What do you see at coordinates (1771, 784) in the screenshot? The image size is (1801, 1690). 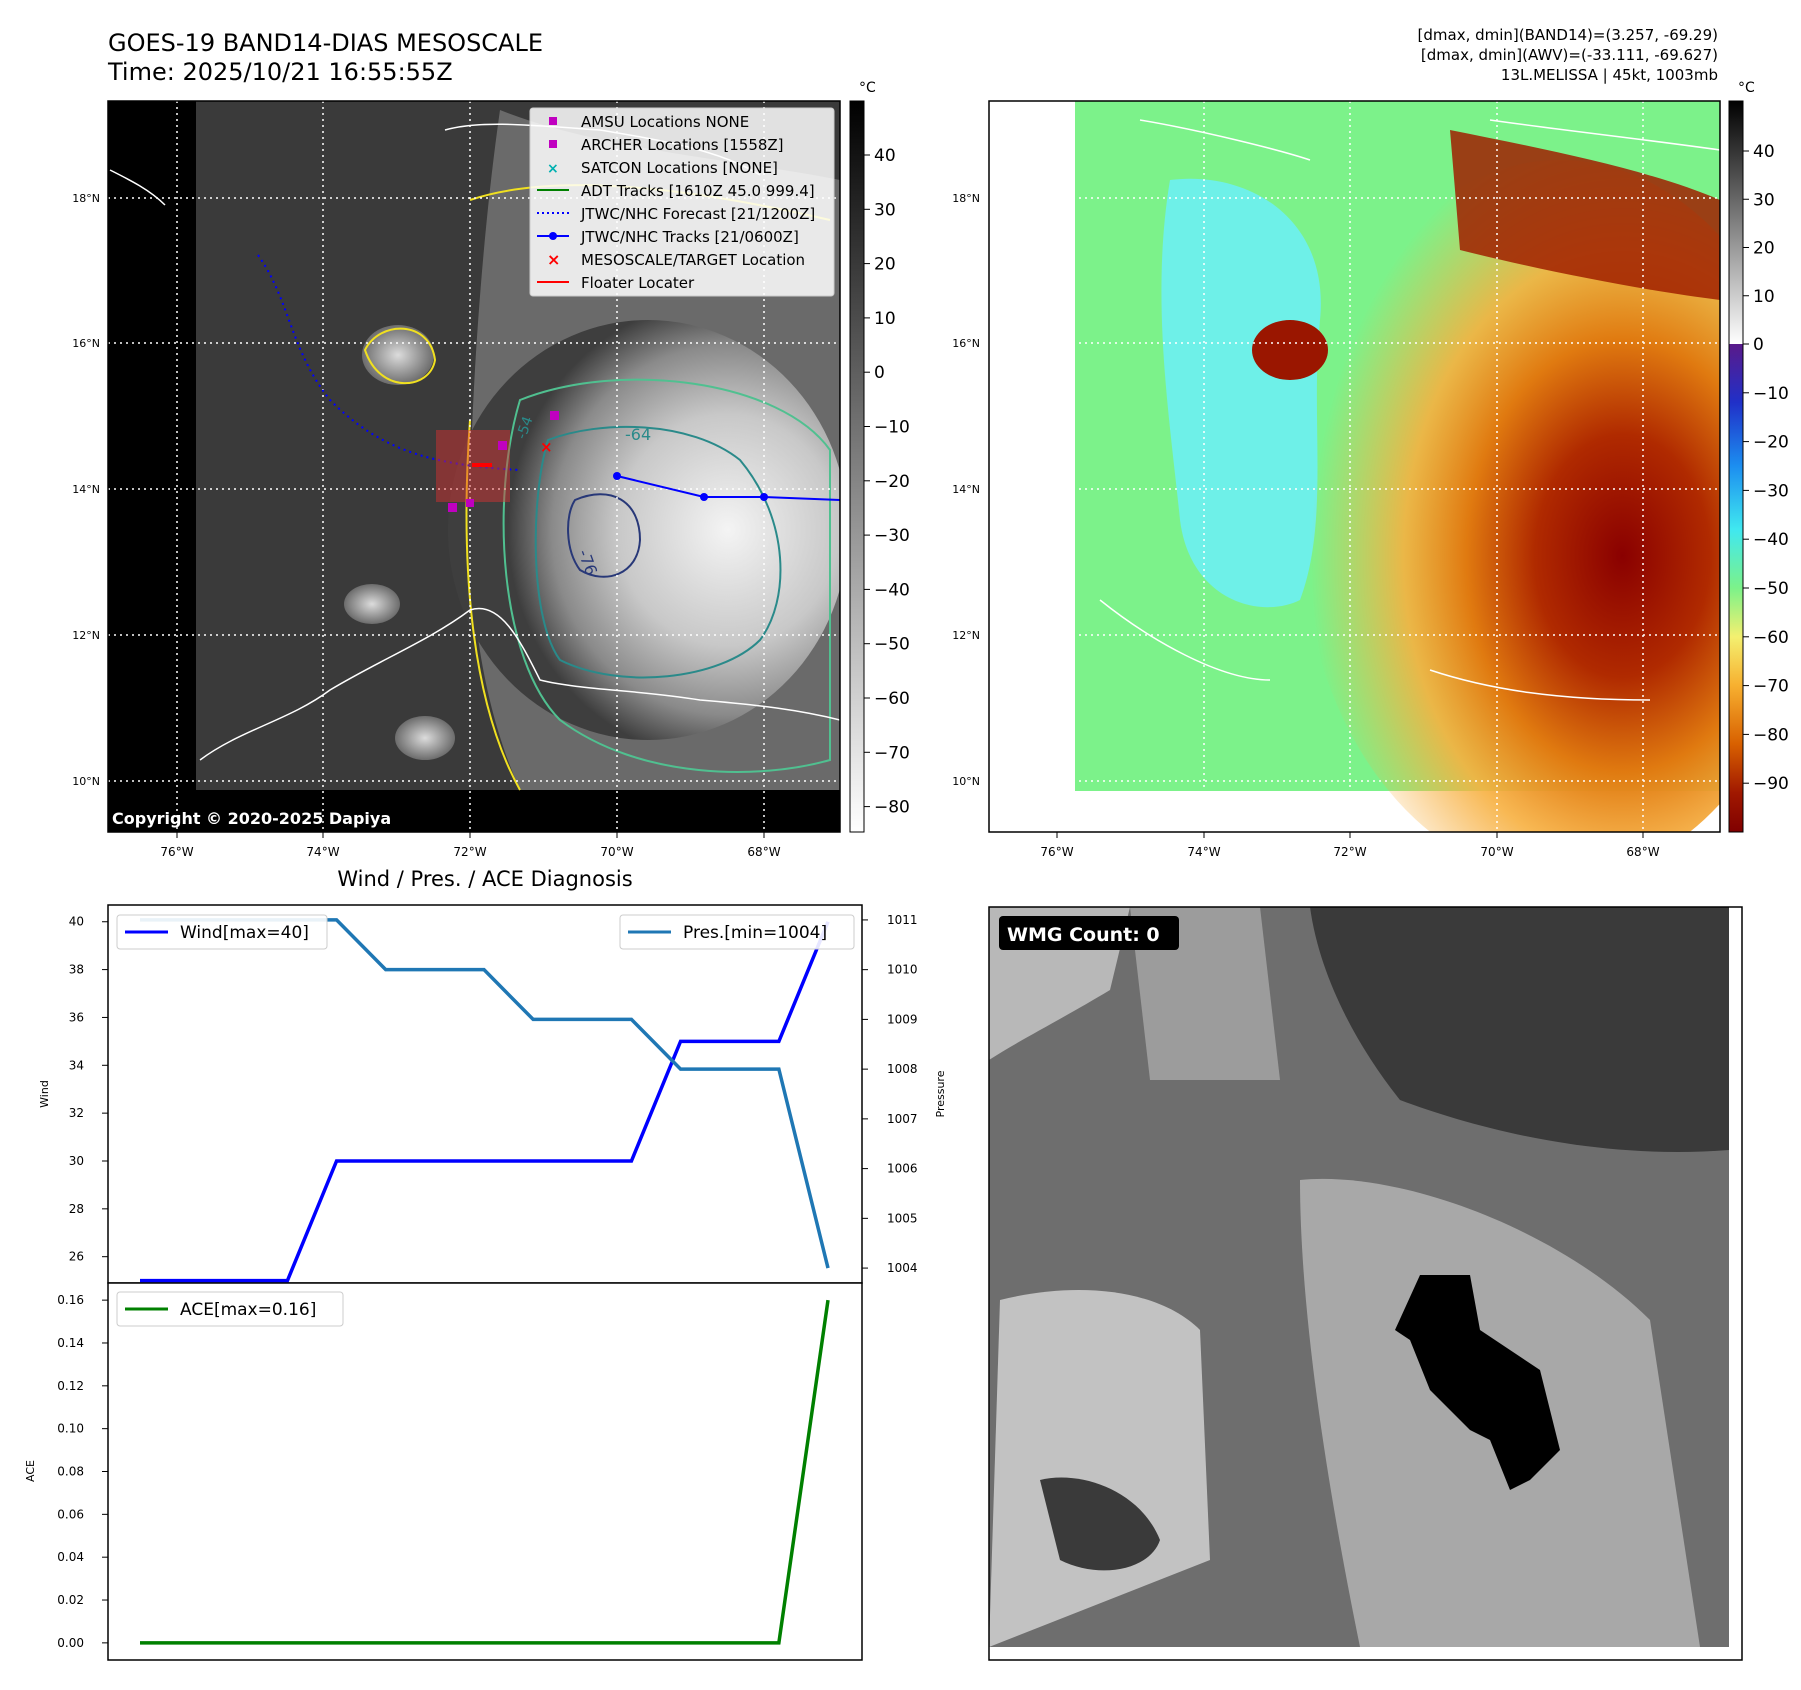 I see `colorbar-tick-label: −90` at bounding box center [1771, 784].